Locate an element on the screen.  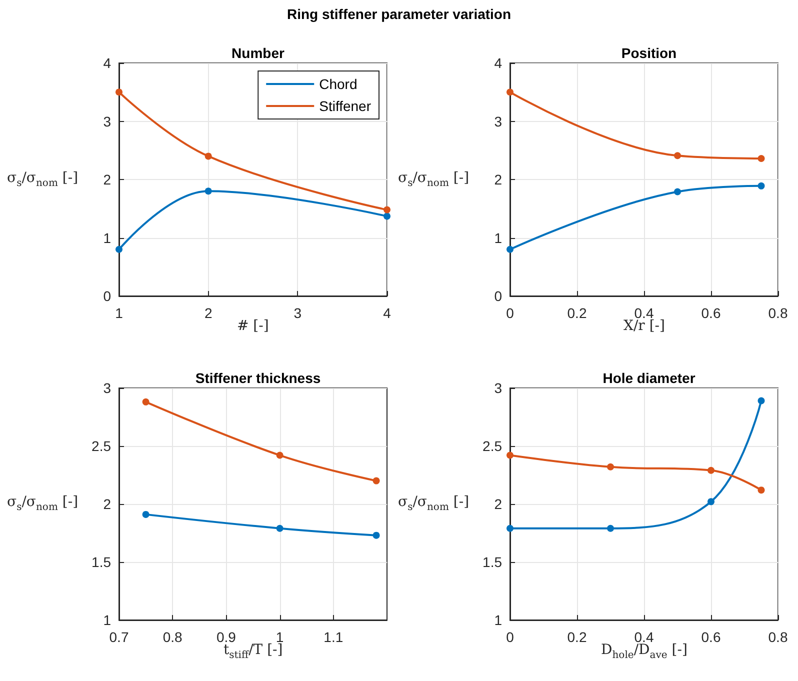
x-tick-label: 1.1 is located at coordinates (334, 637).